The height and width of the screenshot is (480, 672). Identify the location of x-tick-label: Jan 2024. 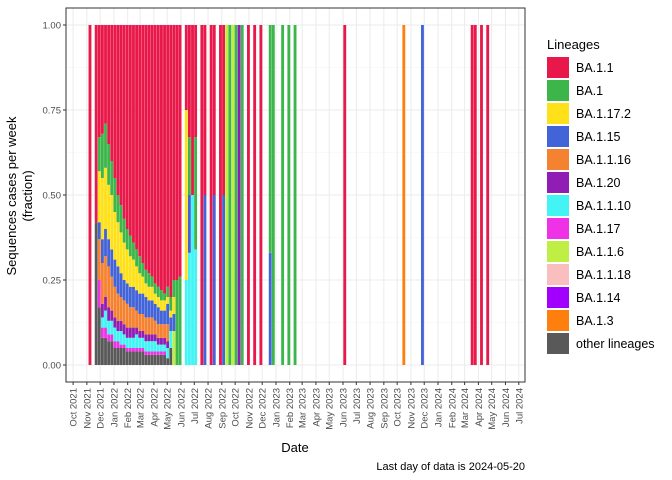
(438, 407).